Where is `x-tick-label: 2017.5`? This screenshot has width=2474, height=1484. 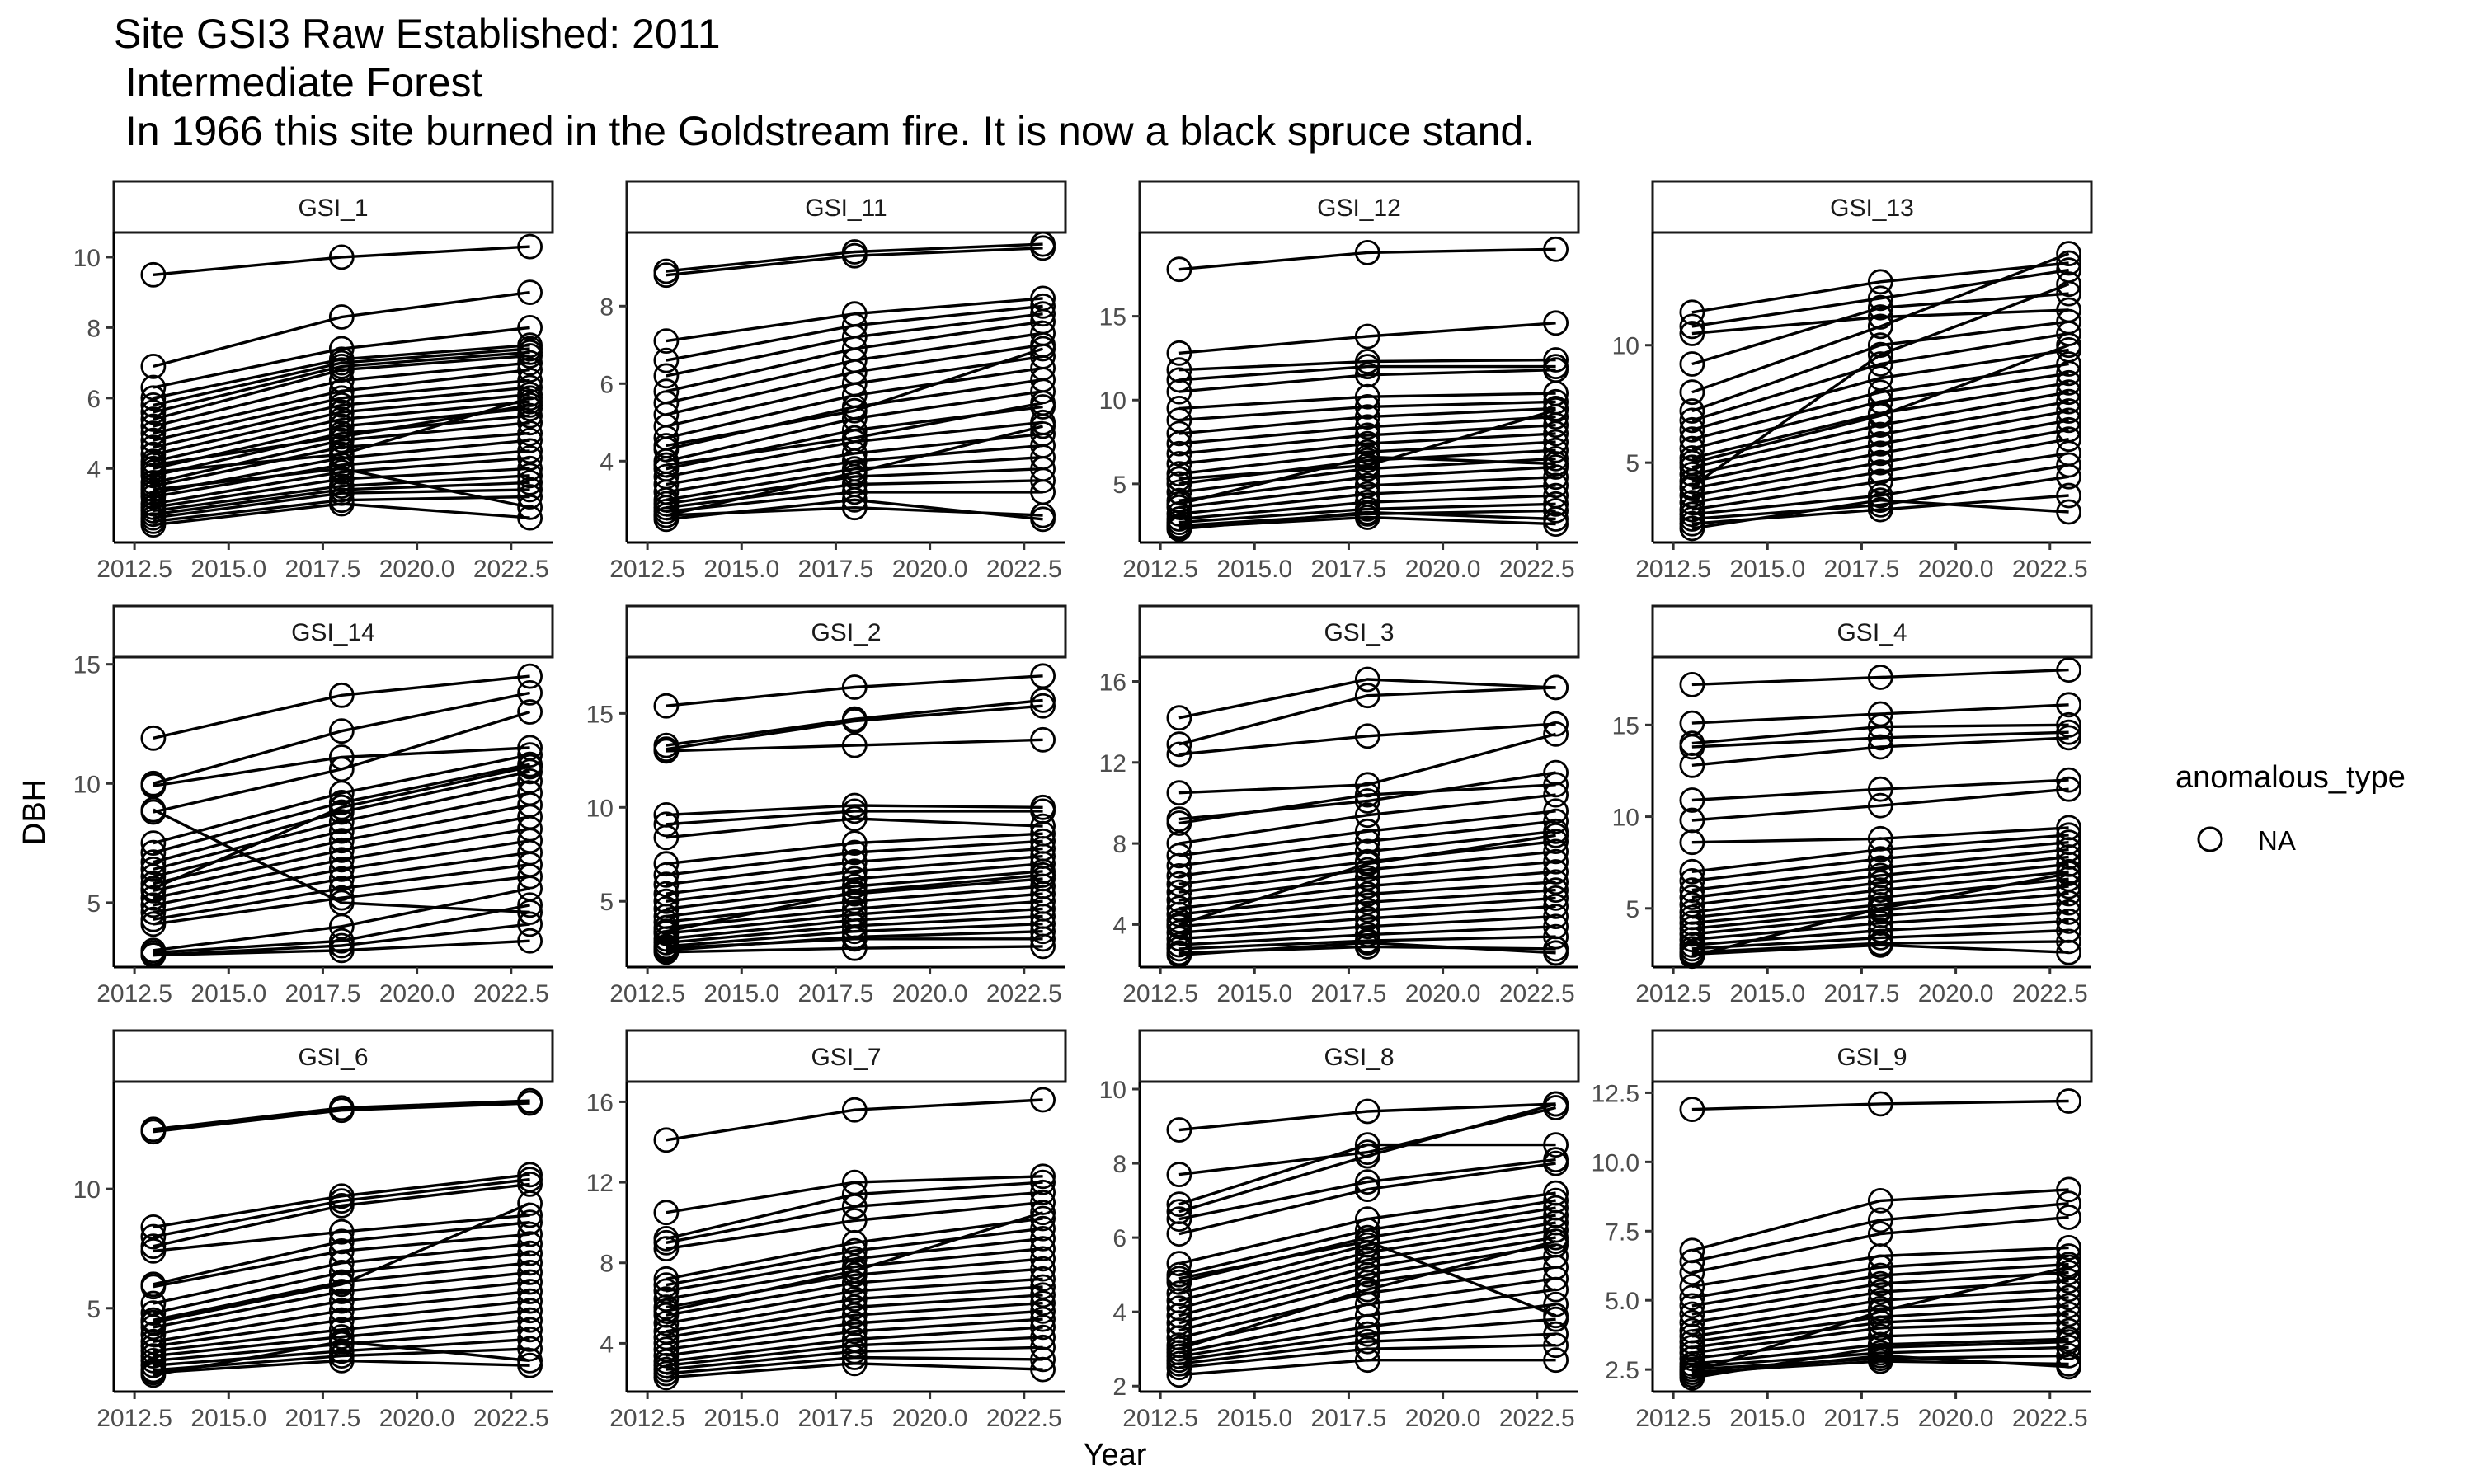
x-tick-label: 2017.5 is located at coordinates (1862, 569).